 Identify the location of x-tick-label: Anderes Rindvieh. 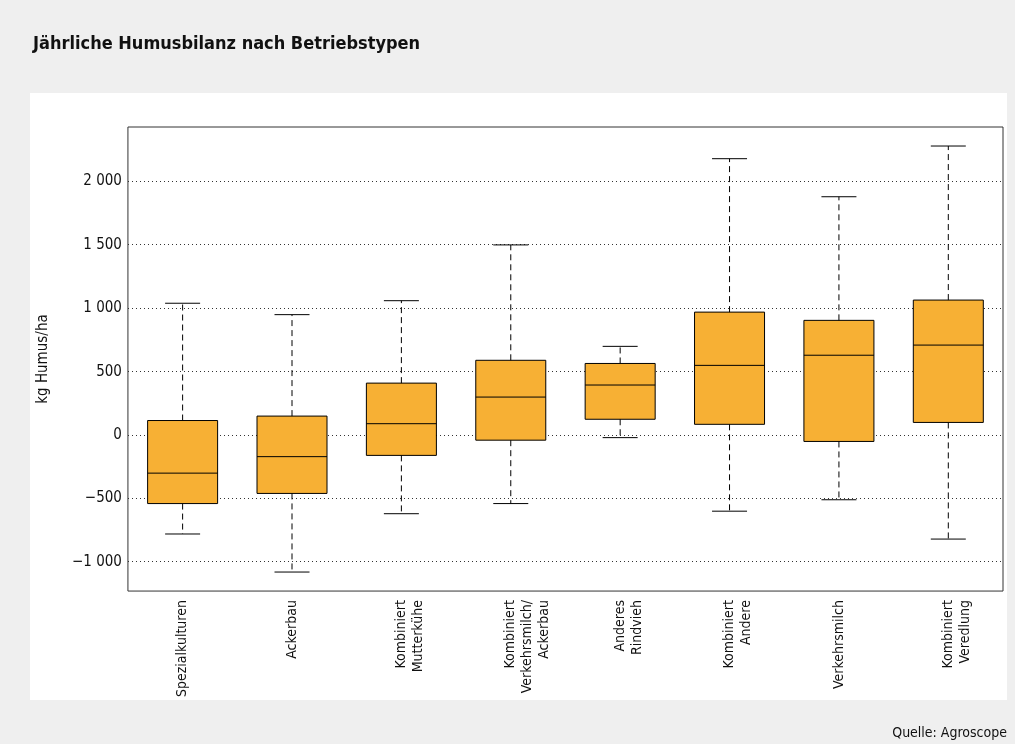
(627, 627).